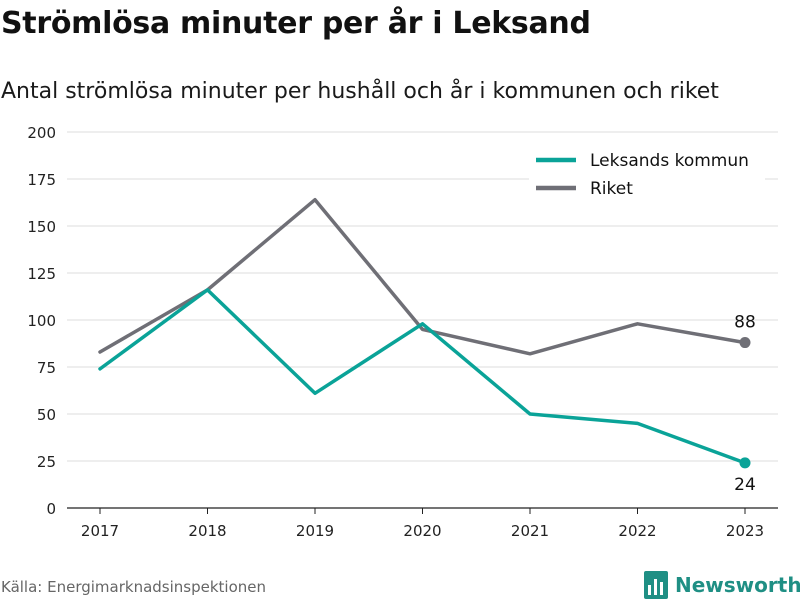 This screenshot has height=600, width=800. What do you see at coordinates (669, 161) in the screenshot?
I see `legend-label: Leksands kommun` at bounding box center [669, 161].